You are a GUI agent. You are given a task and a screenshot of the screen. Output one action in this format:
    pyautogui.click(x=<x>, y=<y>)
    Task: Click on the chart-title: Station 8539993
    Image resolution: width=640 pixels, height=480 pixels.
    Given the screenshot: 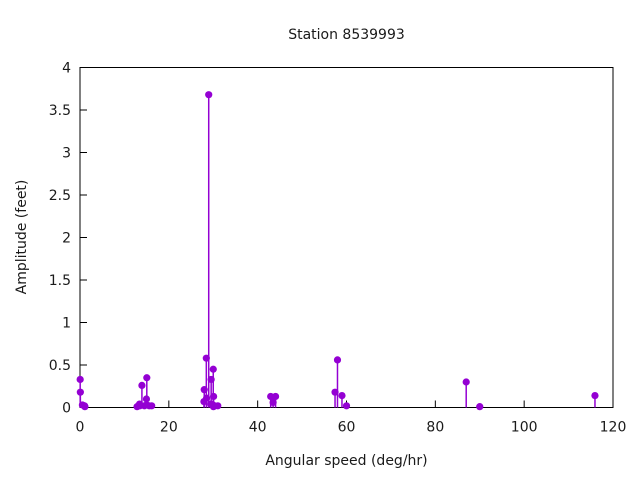 What is the action you would take?
    pyautogui.click(x=346, y=35)
    